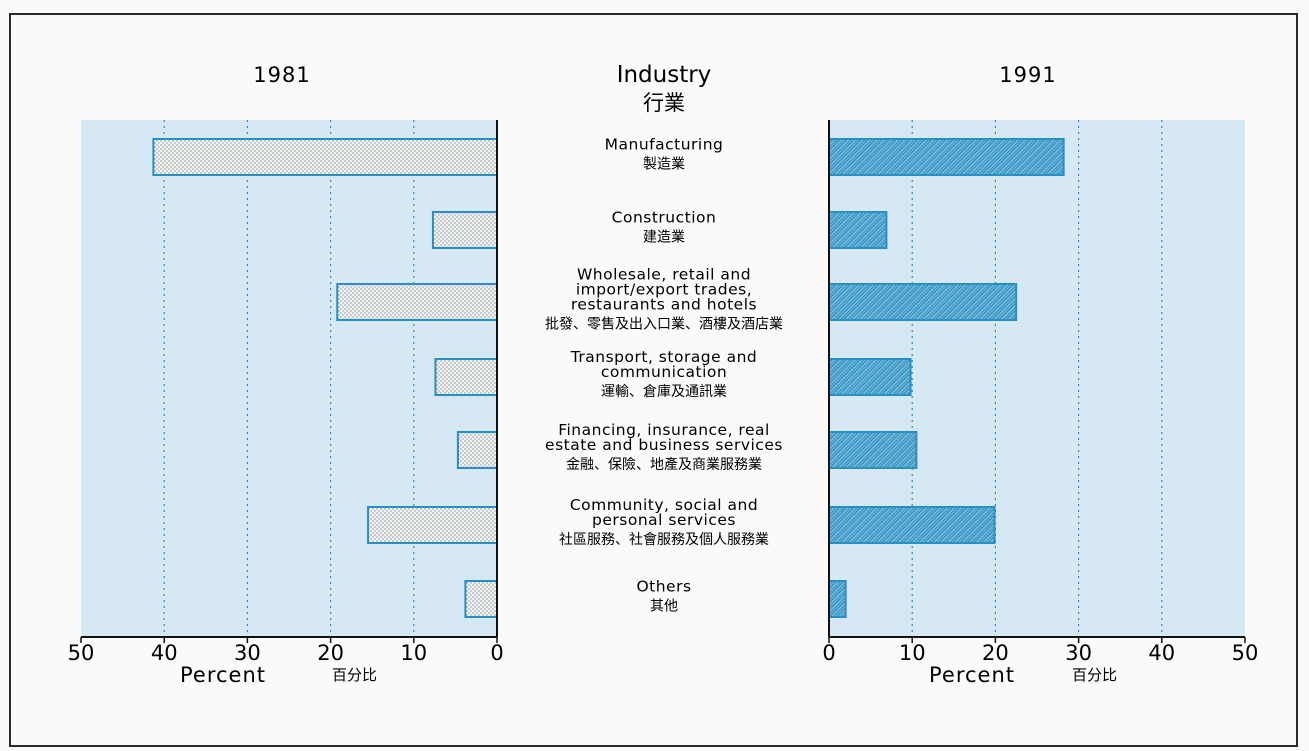  What do you see at coordinates (664, 540) in the screenshot?
I see `category-label-cn: 社區服務、社會服務及個人服務業` at bounding box center [664, 540].